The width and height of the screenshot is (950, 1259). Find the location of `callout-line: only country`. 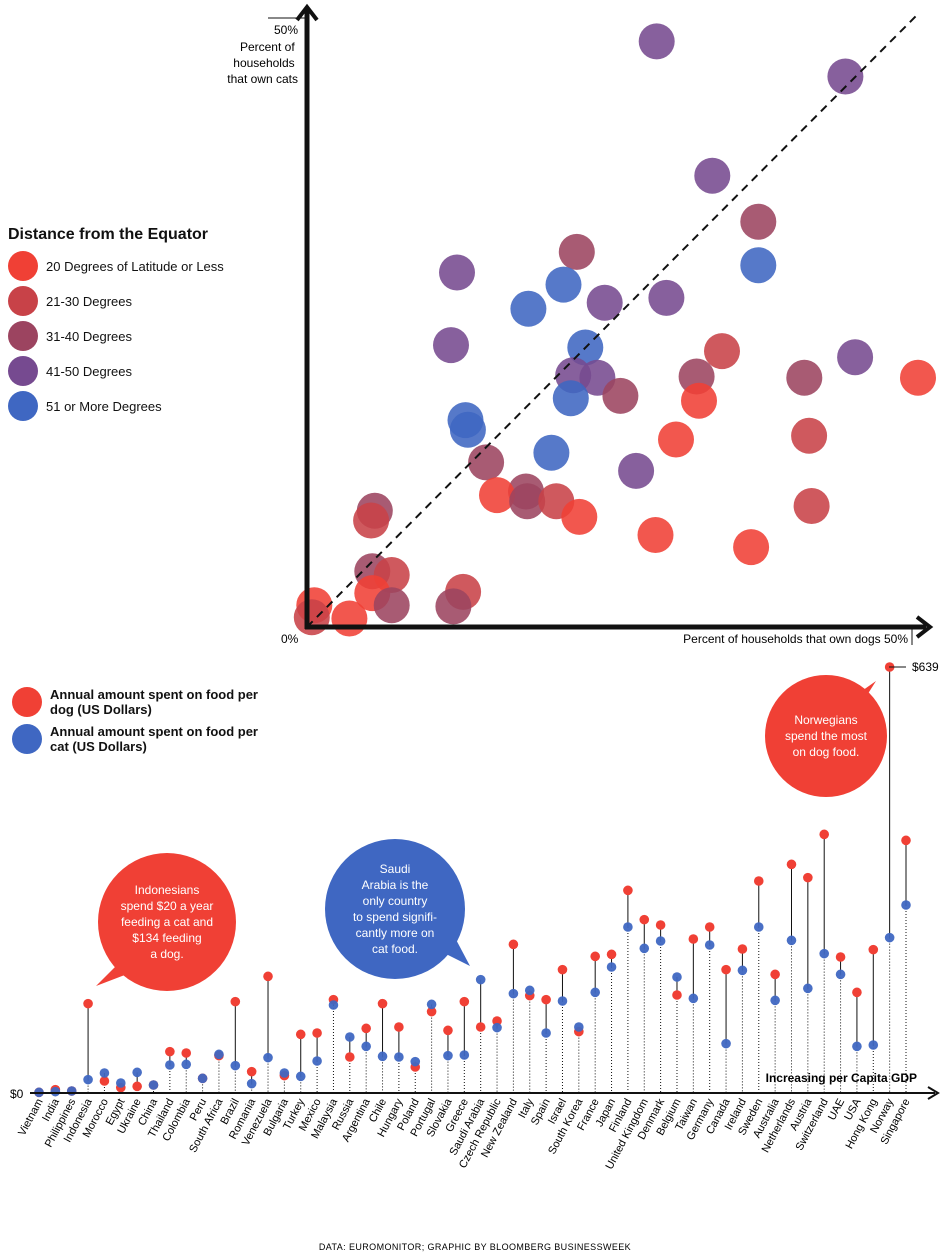

callout-line: only country is located at coordinates (395, 901).